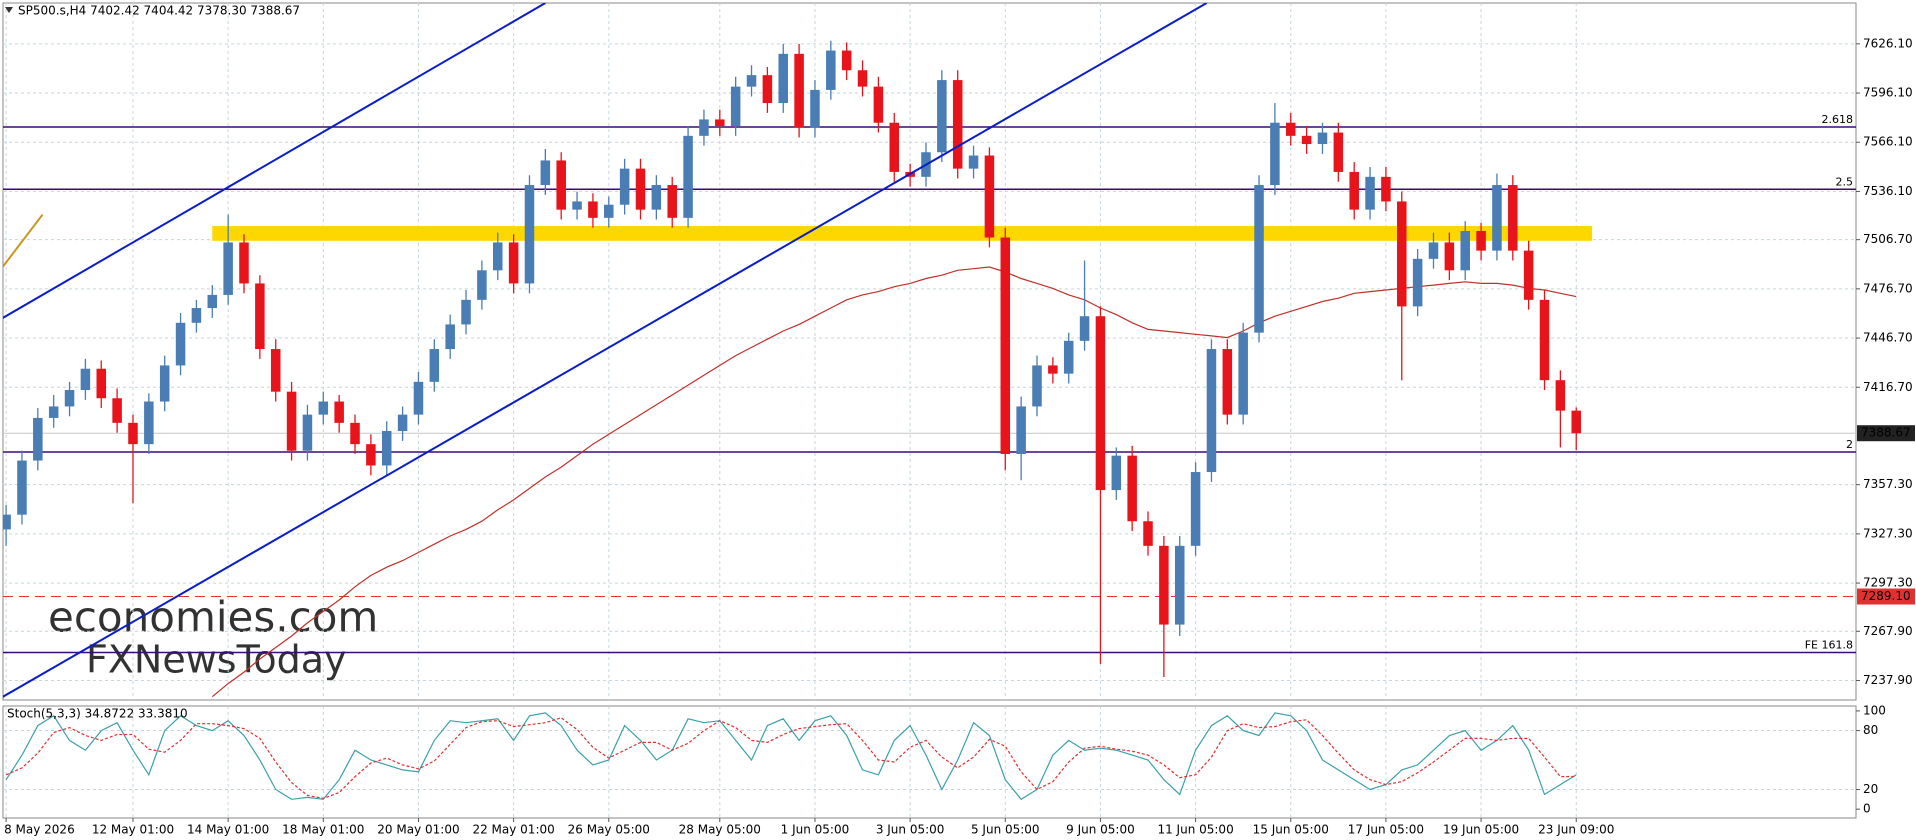 Image resolution: width=1916 pixels, height=840 pixels. What do you see at coordinates (228, 830) in the screenshot?
I see `x-tick-label: 14 May 01:00` at bounding box center [228, 830].